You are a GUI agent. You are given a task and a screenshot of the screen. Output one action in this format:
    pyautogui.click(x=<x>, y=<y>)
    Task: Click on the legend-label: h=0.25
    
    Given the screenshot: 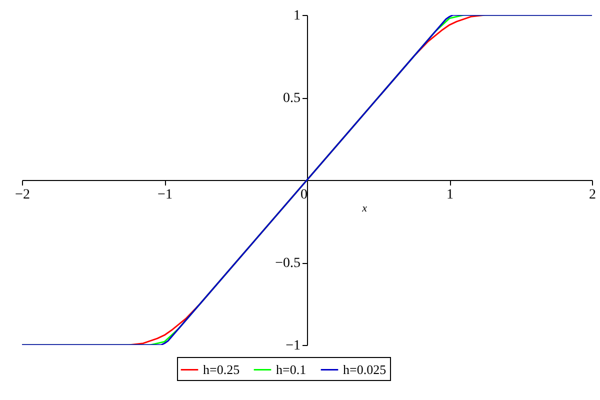 What is the action you would take?
    pyautogui.click(x=221, y=369)
    